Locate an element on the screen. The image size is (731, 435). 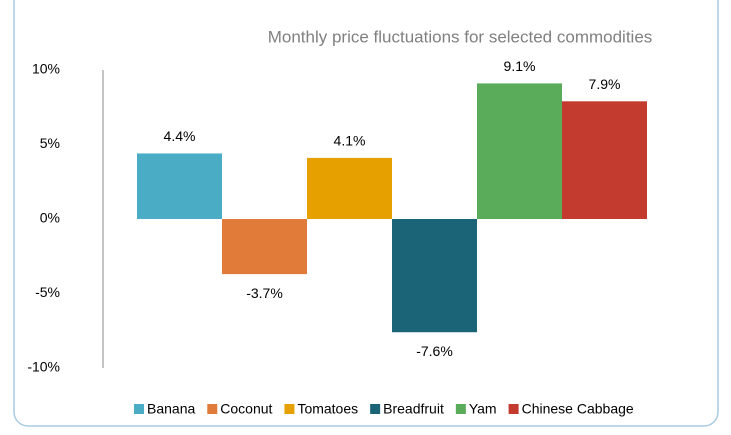
y-tick-label: -10% is located at coordinates (43, 367).